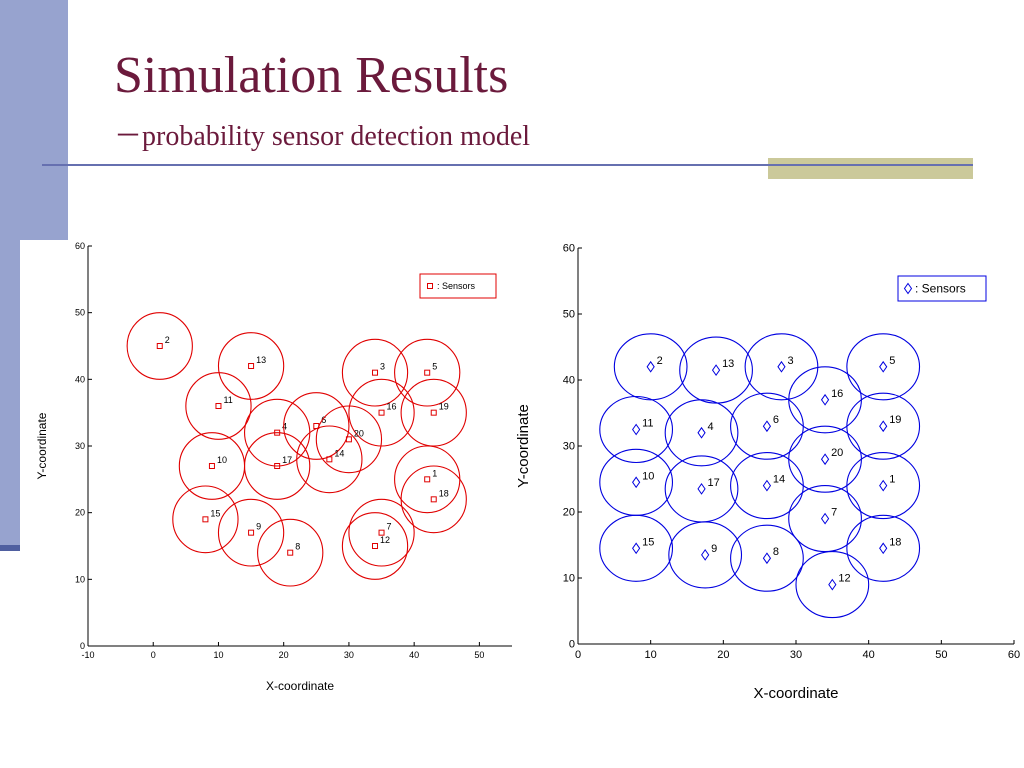 This screenshot has height=768, width=1024. Describe the element at coordinates (578, 655) in the screenshot. I see `x-tick-label: 0` at that location.